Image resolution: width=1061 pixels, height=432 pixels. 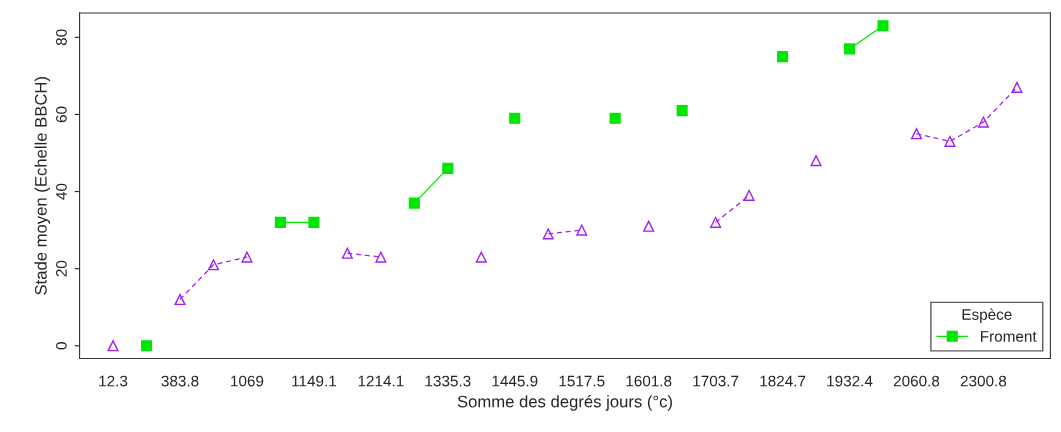 I want to click on x-tick-label: 2300.8, so click(x=983, y=381).